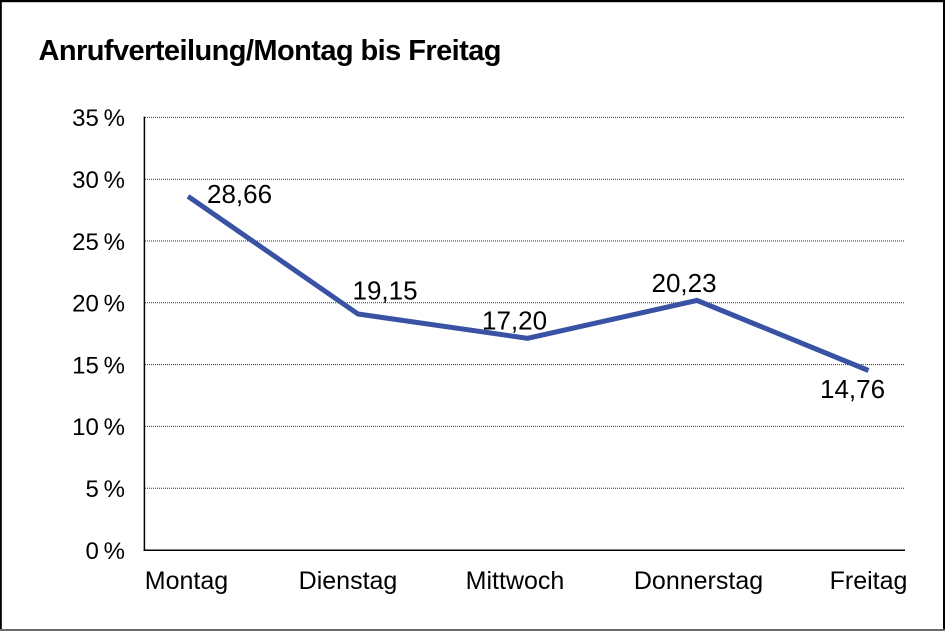  What do you see at coordinates (515, 581) in the screenshot?
I see `svg-text: Mittwoch` at bounding box center [515, 581].